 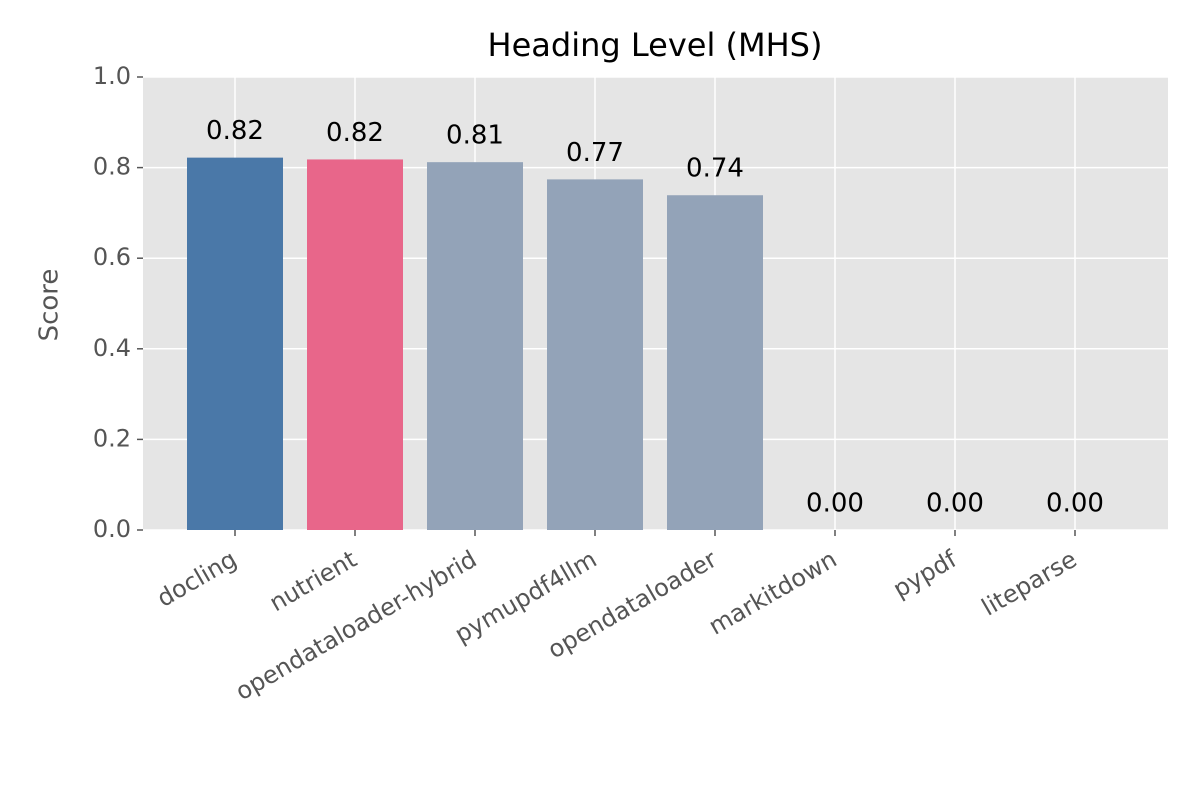 I want to click on y-tick-label: 1.0, so click(x=112, y=76).